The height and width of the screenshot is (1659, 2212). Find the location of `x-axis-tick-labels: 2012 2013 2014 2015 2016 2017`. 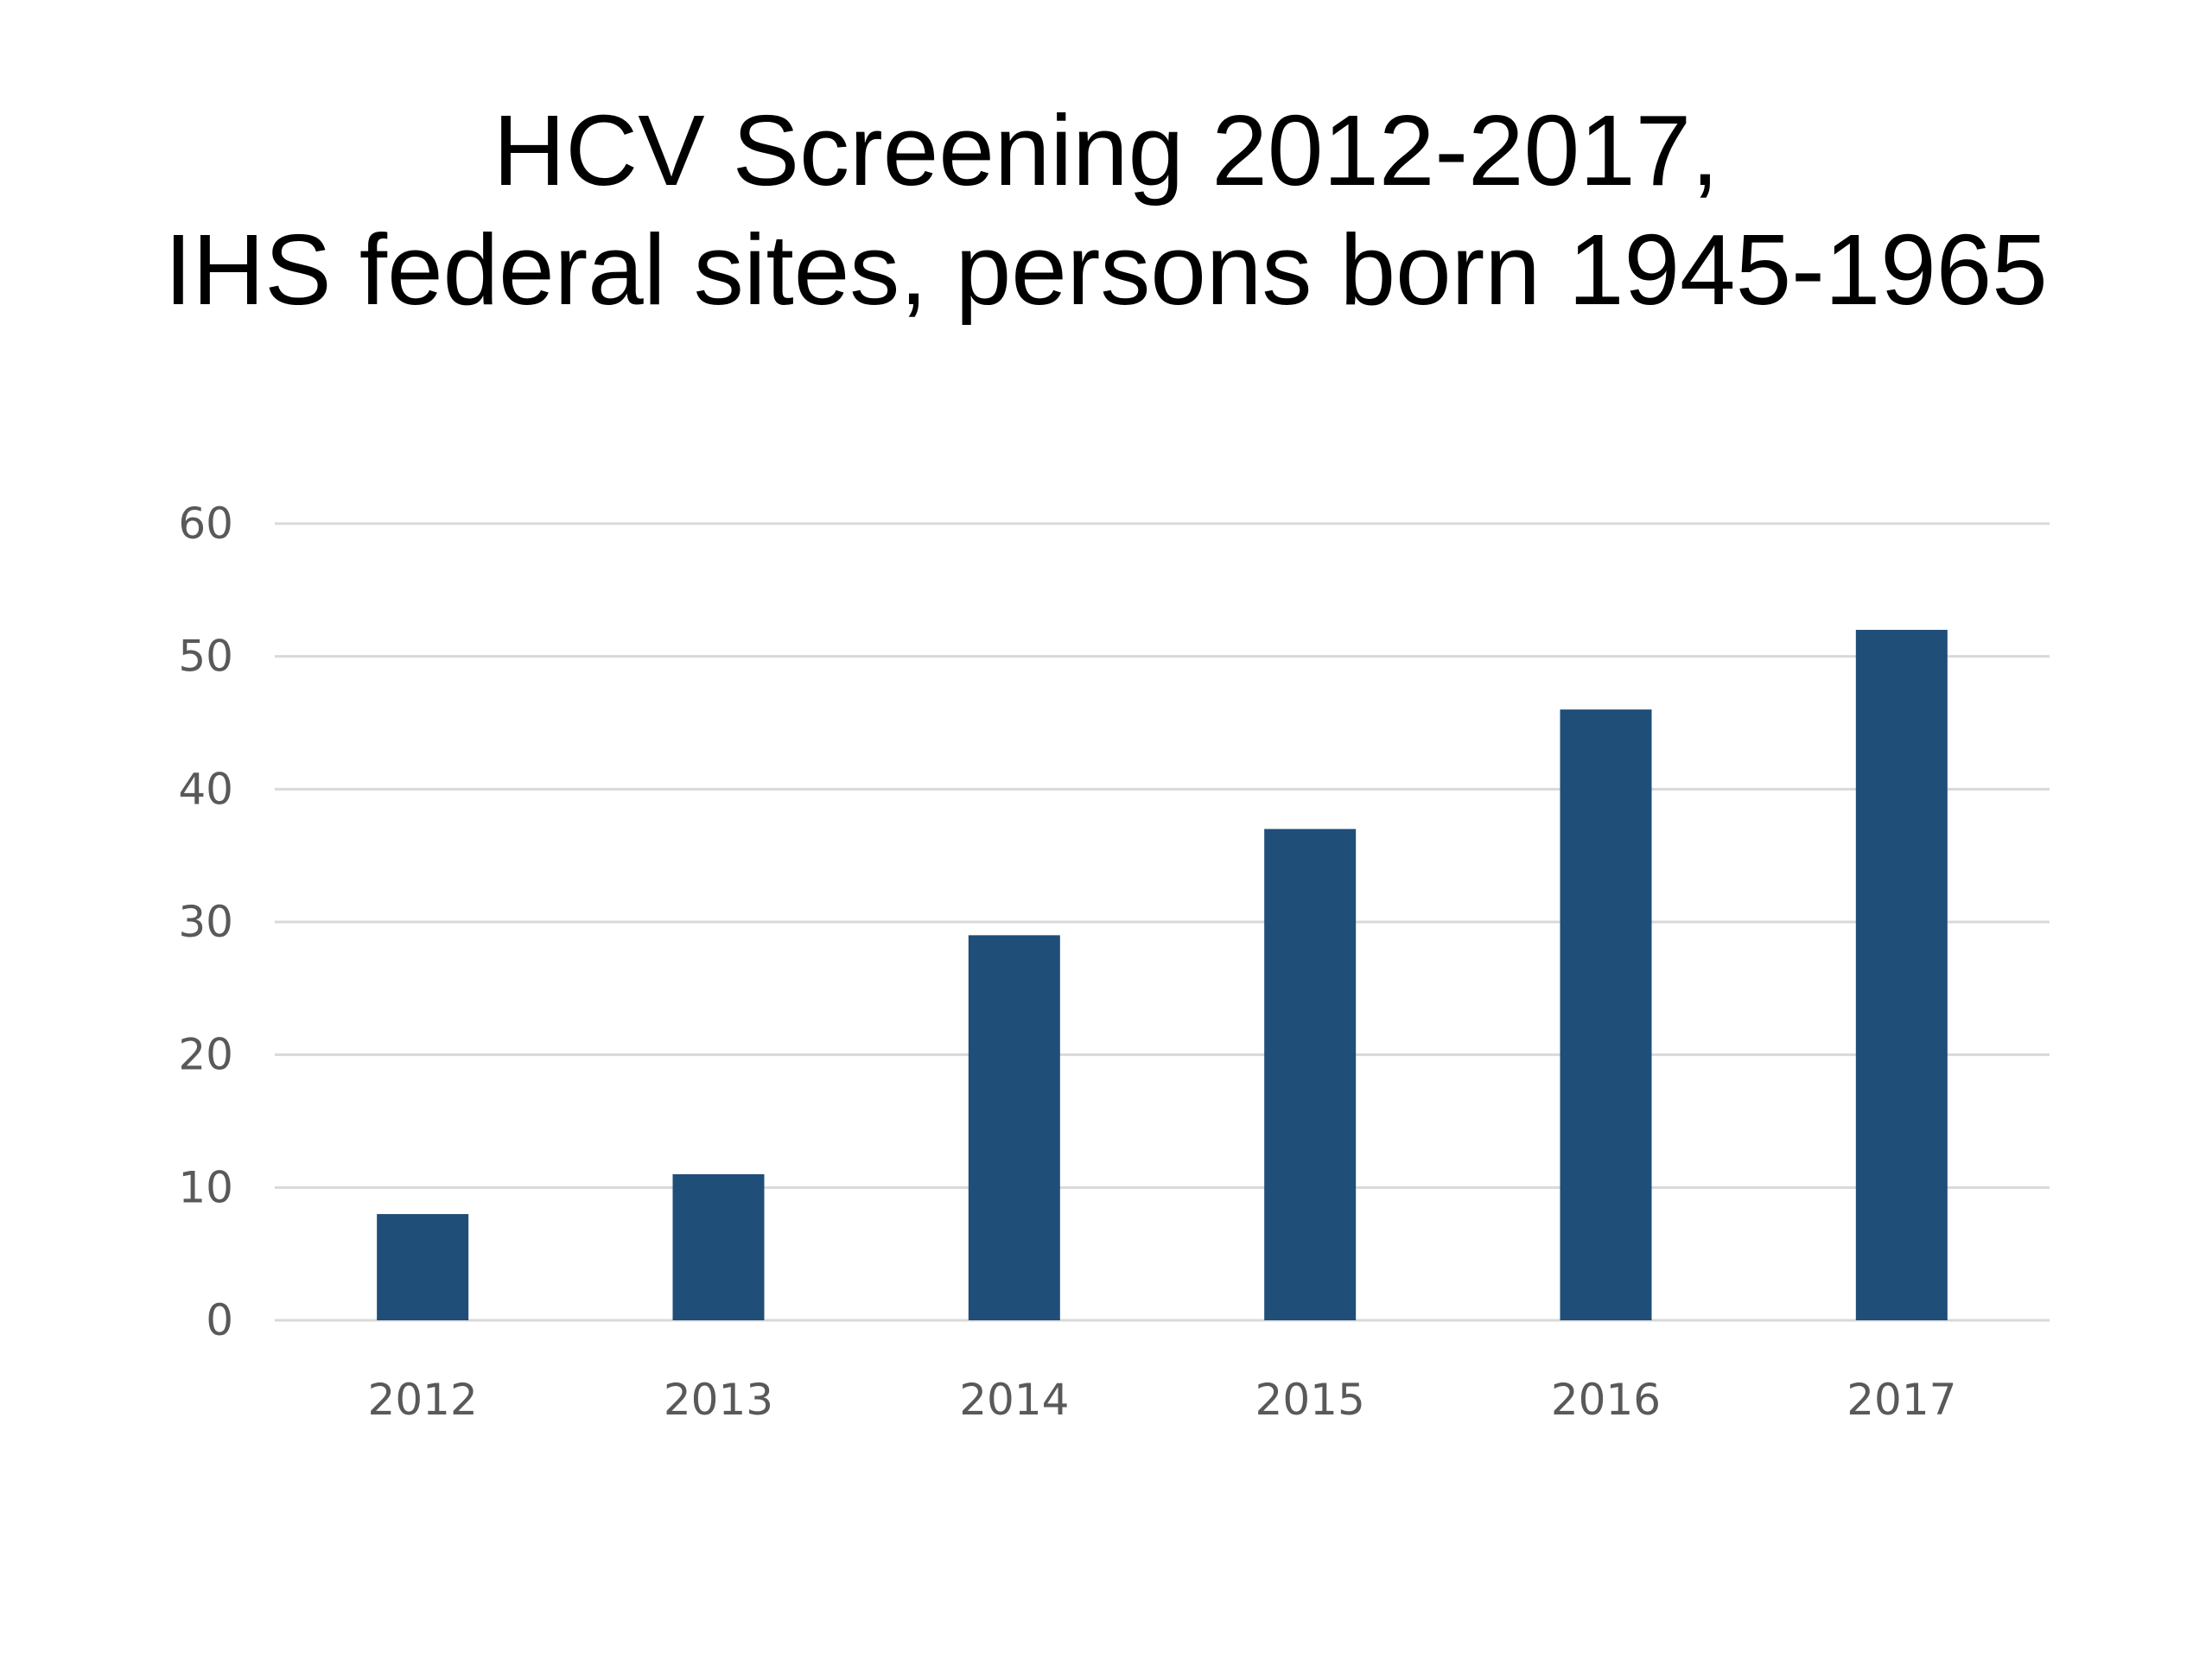

x-axis-tick-labels: 2012 2013 2014 2015 2016 2017 is located at coordinates (1162, 1400).